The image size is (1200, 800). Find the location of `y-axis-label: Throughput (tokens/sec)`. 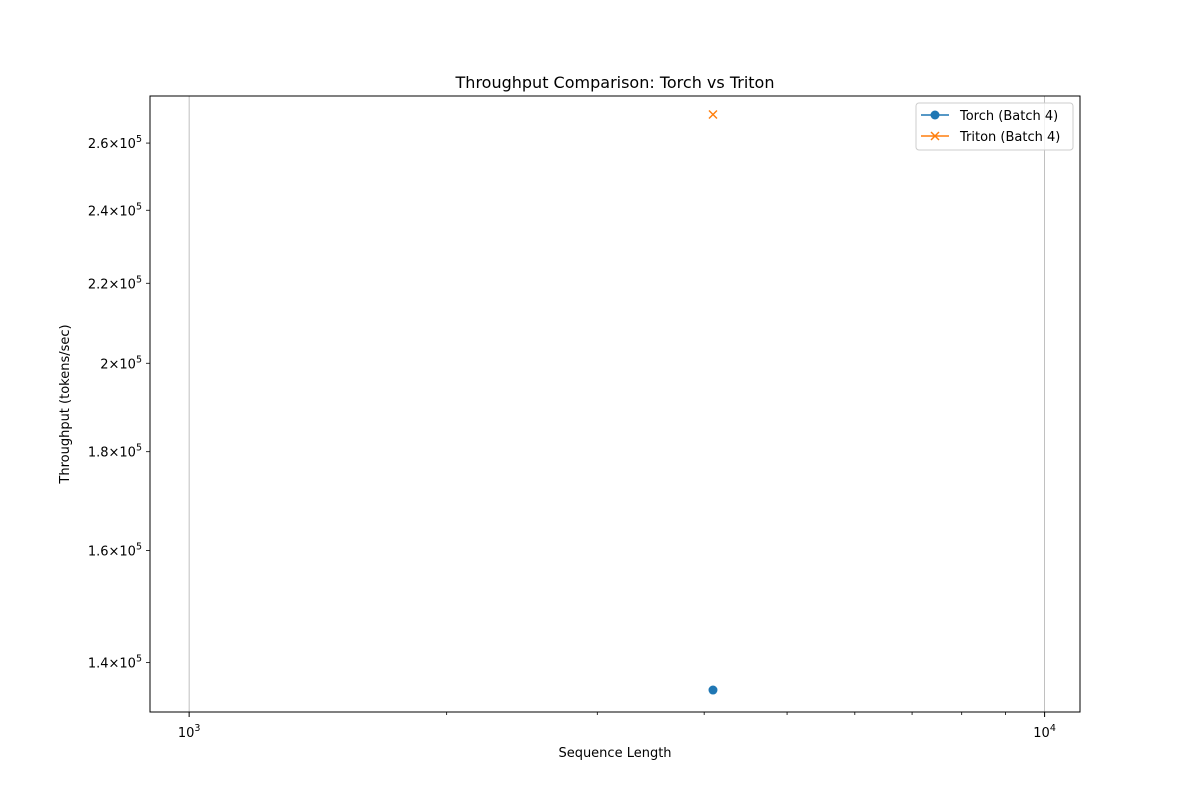

y-axis-label: Throughput (tokens/sec) is located at coordinates (65, 404).